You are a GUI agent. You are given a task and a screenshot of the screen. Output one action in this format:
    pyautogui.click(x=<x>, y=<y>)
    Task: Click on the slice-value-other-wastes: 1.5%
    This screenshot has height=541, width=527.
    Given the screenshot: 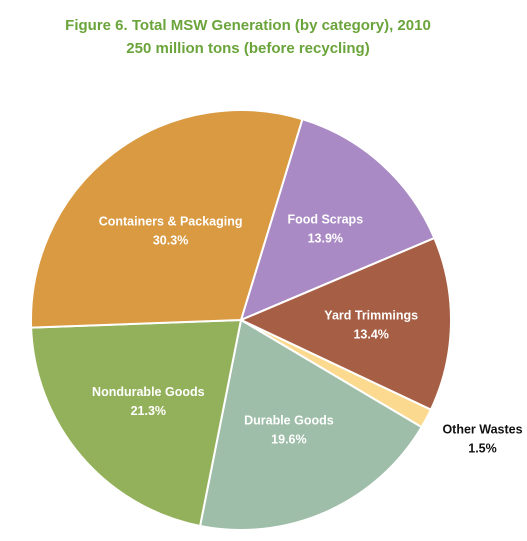 What is the action you would take?
    pyautogui.click(x=482, y=449)
    